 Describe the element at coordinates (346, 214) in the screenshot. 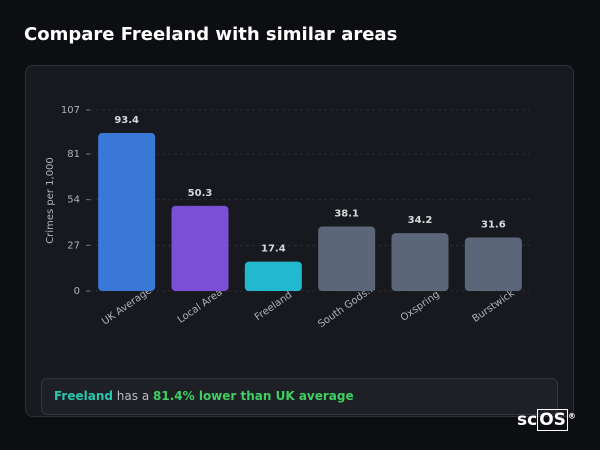

I see `value-label: 38.1` at that location.